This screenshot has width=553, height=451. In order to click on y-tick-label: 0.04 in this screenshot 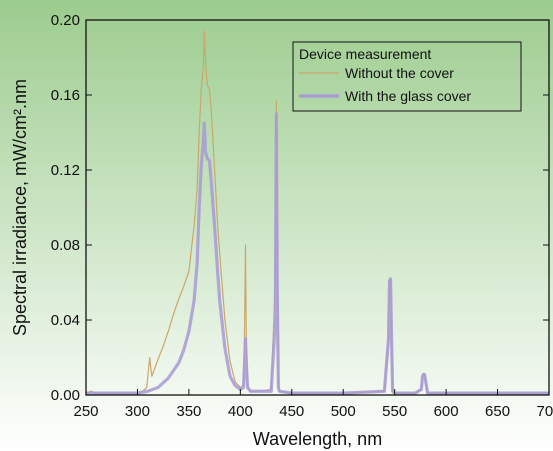, I will do `click(65, 320)`.